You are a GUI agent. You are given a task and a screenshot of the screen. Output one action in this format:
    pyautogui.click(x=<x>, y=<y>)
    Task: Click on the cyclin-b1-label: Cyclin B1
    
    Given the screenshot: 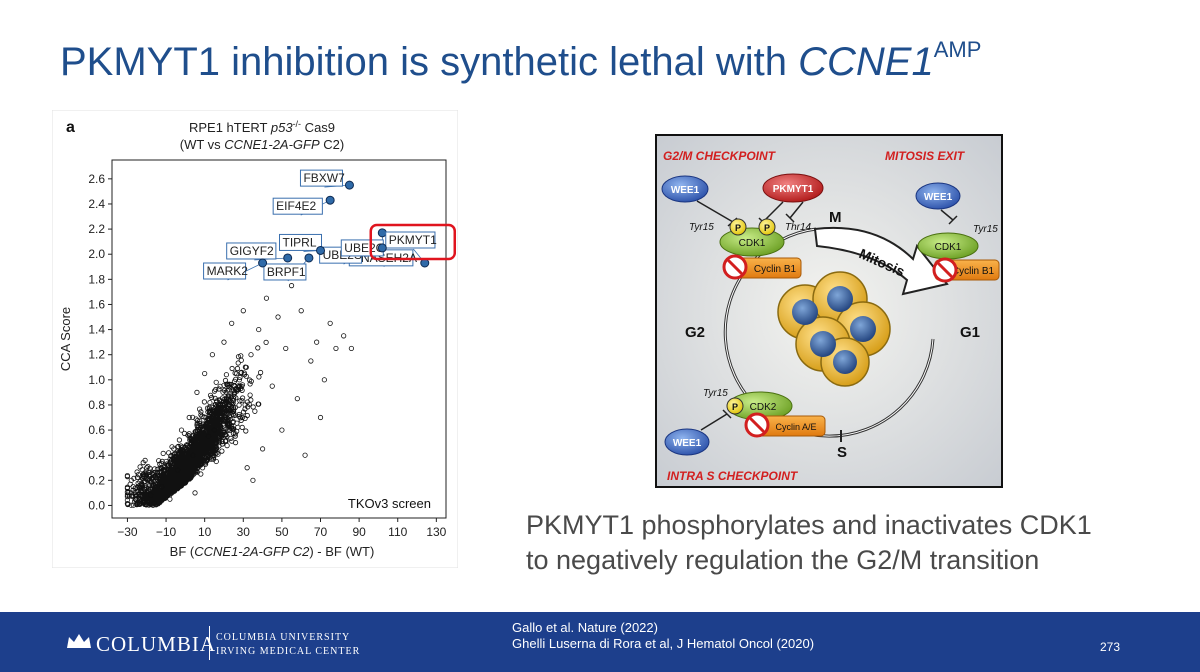 What is the action you would take?
    pyautogui.click(x=775, y=269)
    